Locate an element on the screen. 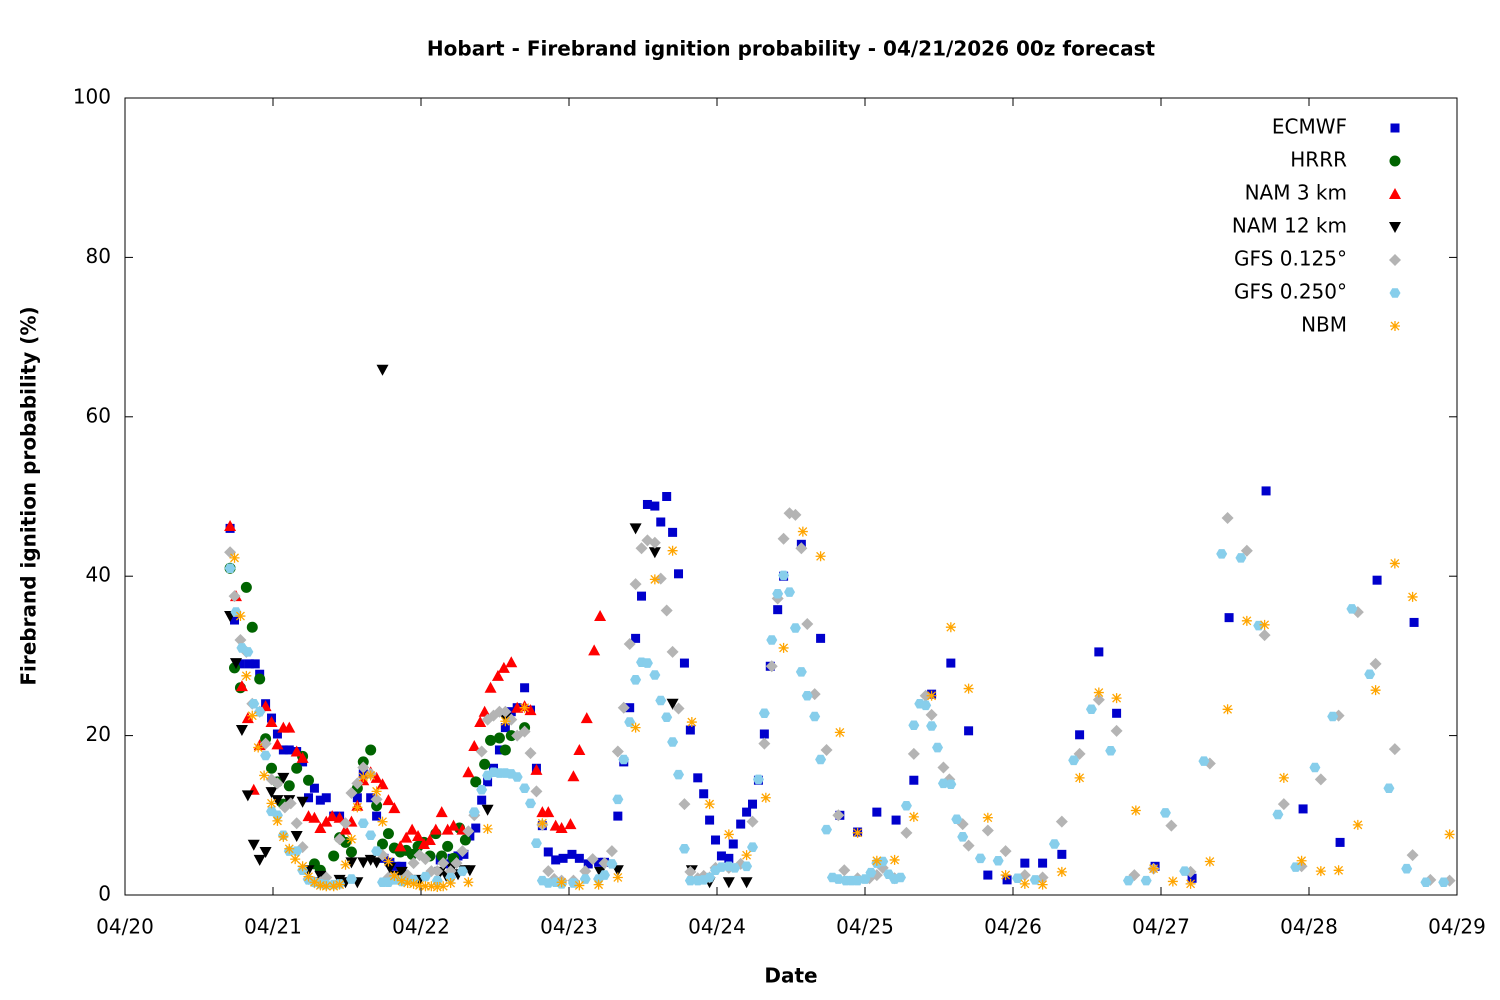  legend-label: GFS 0.250° is located at coordinates (1290, 292).